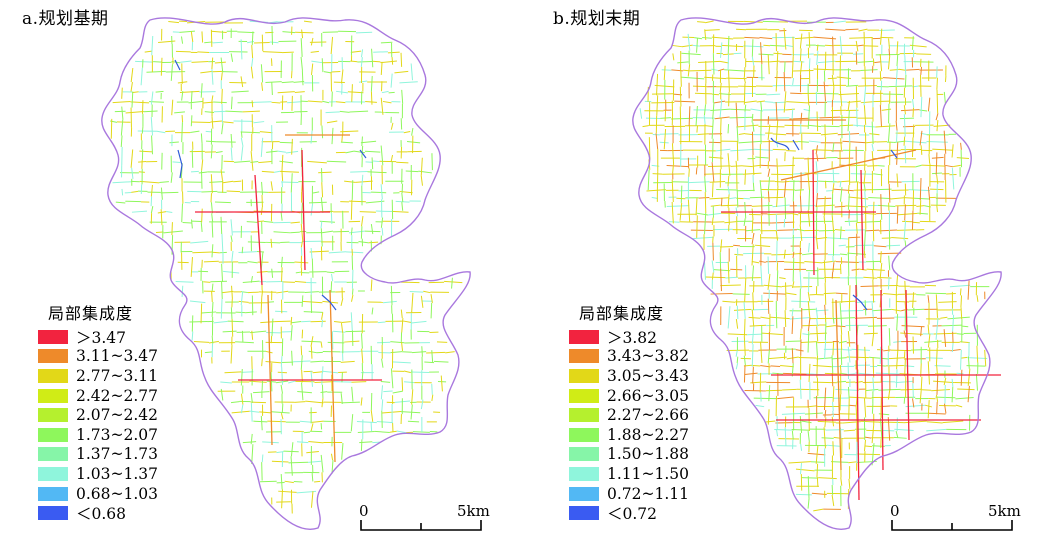 This screenshot has height=552, width=1061. What do you see at coordinates (629, 435) in the screenshot?
I see `legend-item: 1.88~2.27` at bounding box center [629, 435].